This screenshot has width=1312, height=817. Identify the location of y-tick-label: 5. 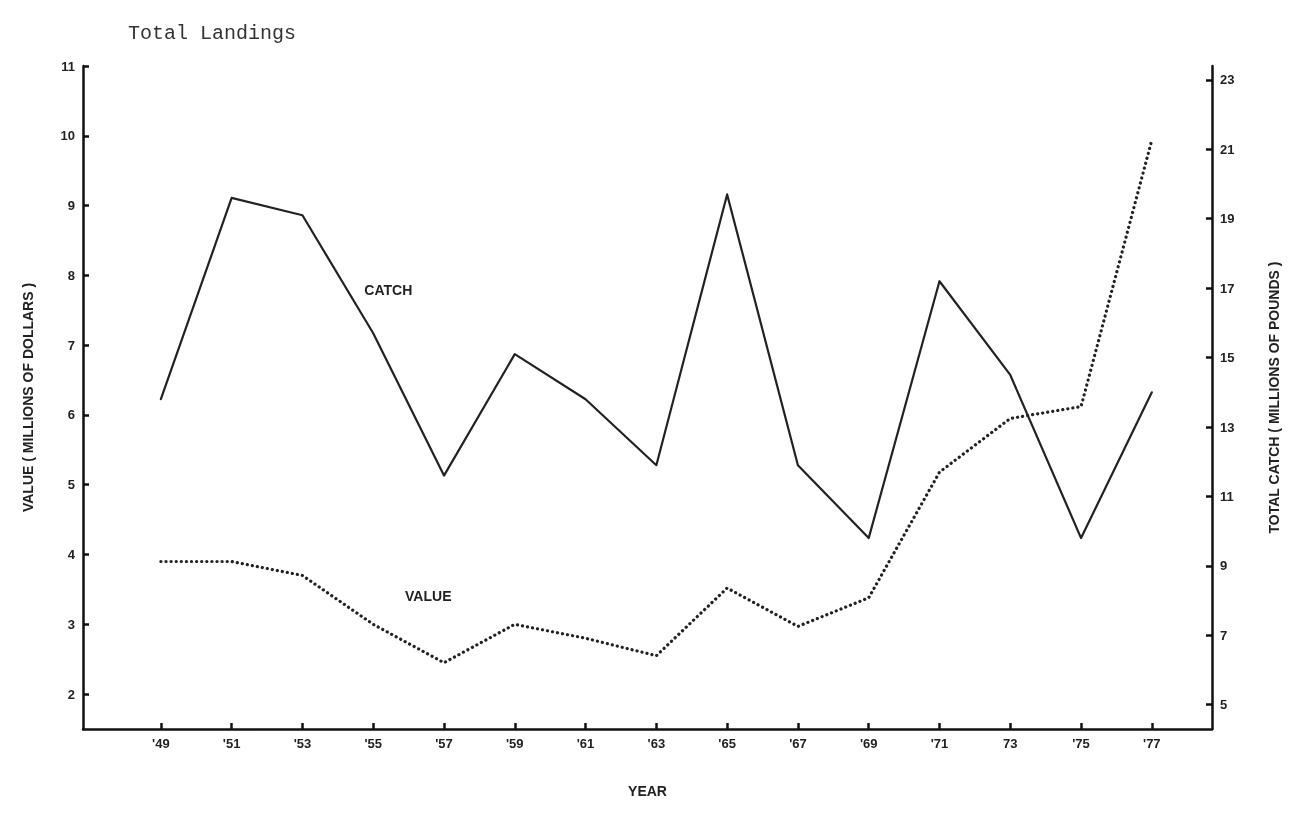
(71, 485).